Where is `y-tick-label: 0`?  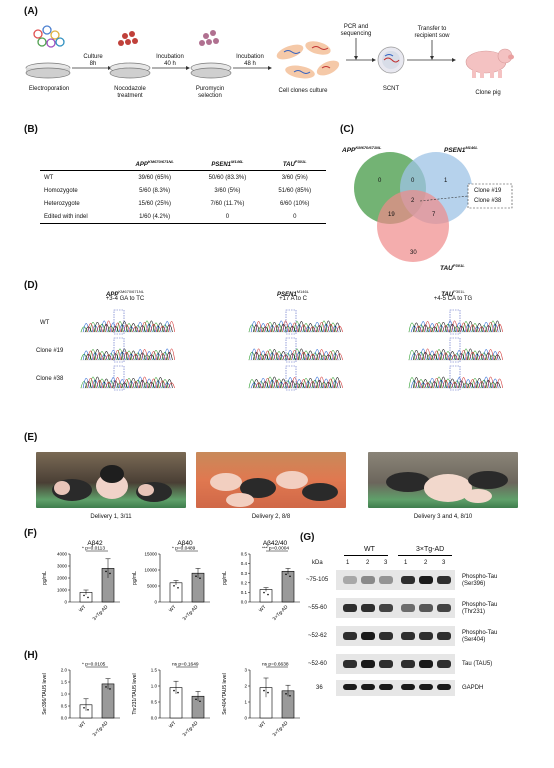 y-tick-label: 0 is located at coordinates (155, 602).